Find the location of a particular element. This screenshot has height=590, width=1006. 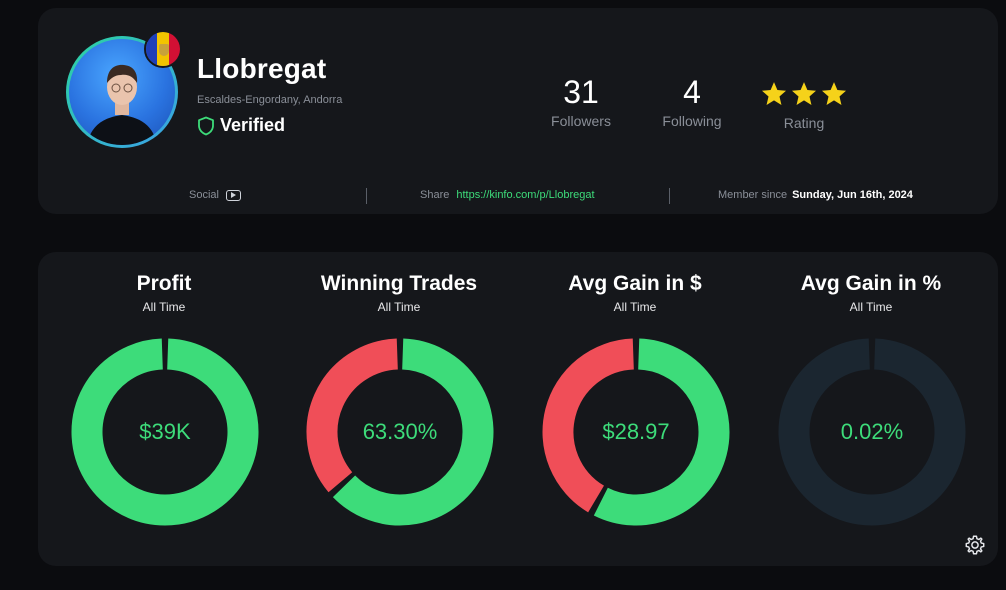

donut-value: $28.97 is located at coordinates (636, 431).